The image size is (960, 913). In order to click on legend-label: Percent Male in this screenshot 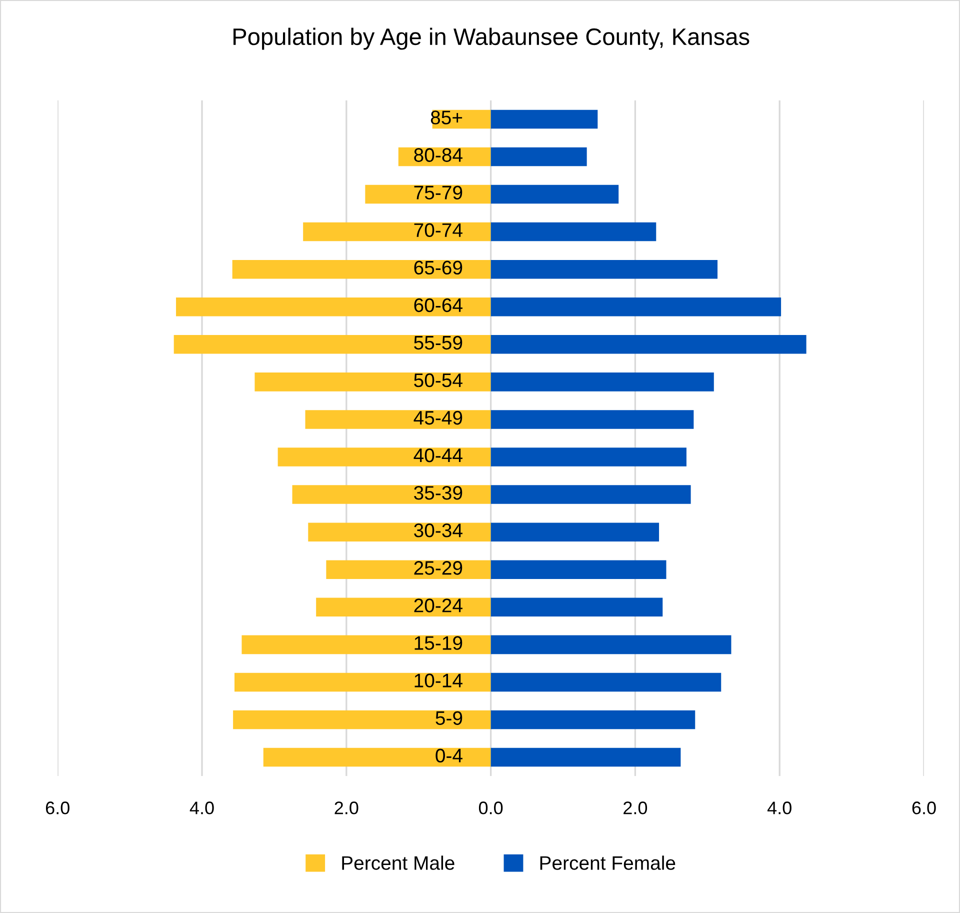, I will do `click(398, 863)`.